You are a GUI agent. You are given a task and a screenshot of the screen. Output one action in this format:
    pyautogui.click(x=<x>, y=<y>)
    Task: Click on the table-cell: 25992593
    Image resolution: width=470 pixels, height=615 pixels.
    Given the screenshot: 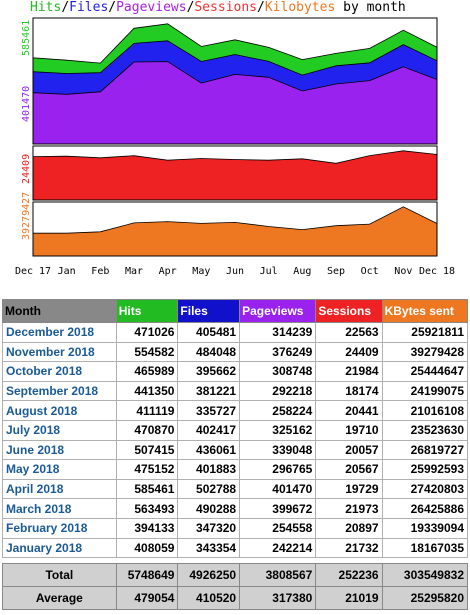 What is the action you would take?
    pyautogui.click(x=425, y=469)
    